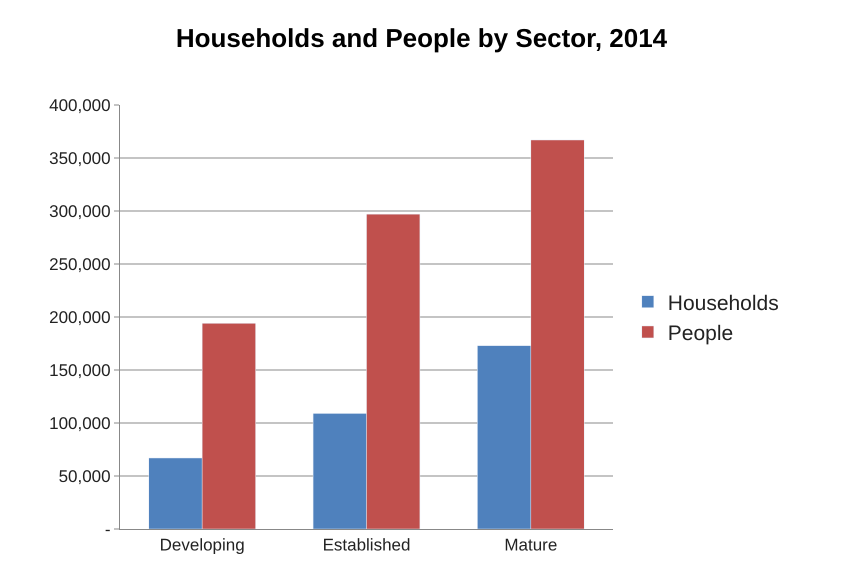 This screenshot has height=579, width=843. What do you see at coordinates (202, 544) in the screenshot?
I see `x-tick-label: Developing` at bounding box center [202, 544].